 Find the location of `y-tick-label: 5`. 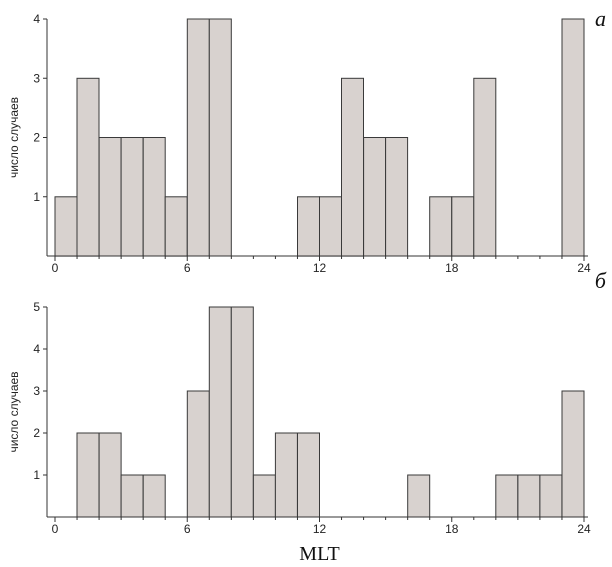

y-tick-label: 5 is located at coordinates (36, 307).